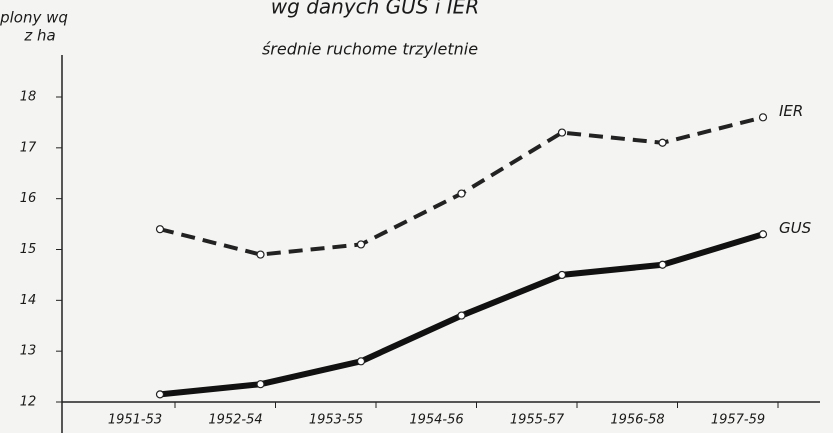 This screenshot has width=833, height=433. I want to click on chart-title: wg danych GUS i IER, so click(375, 9).